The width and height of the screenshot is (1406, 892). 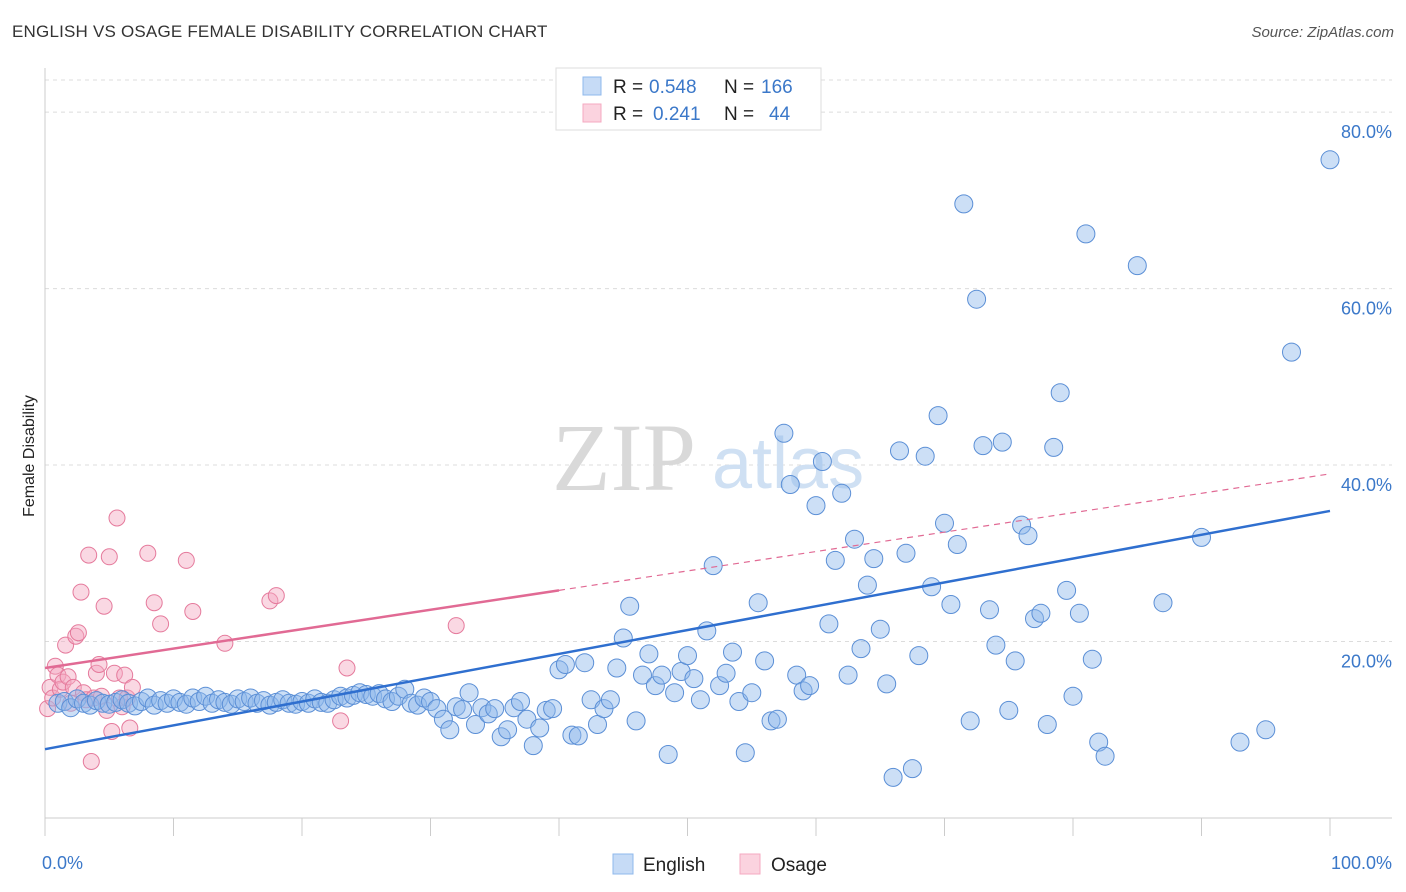 I want to click on x-tick-label-end: 100.0%, so click(x=1361, y=863).